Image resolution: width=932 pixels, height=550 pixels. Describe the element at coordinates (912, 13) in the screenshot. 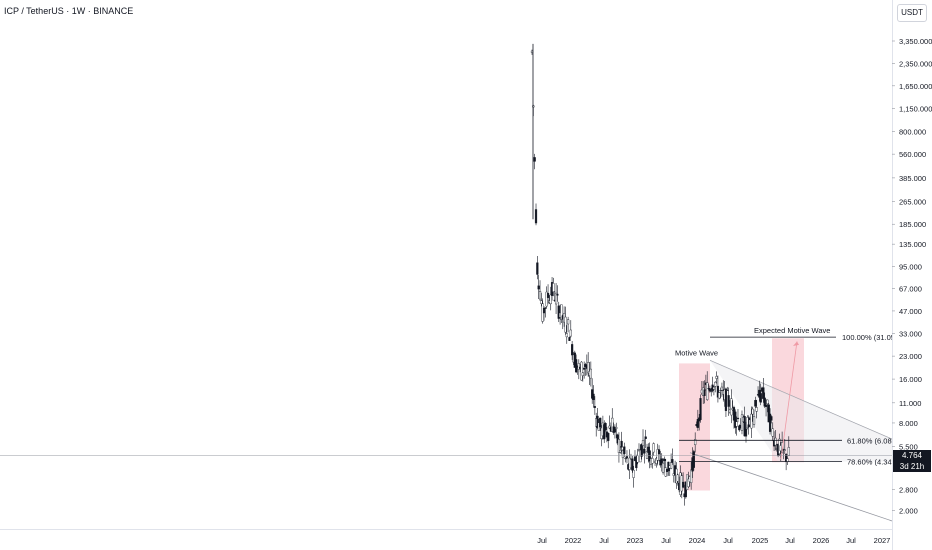

I see `currency-button: USDT` at that location.